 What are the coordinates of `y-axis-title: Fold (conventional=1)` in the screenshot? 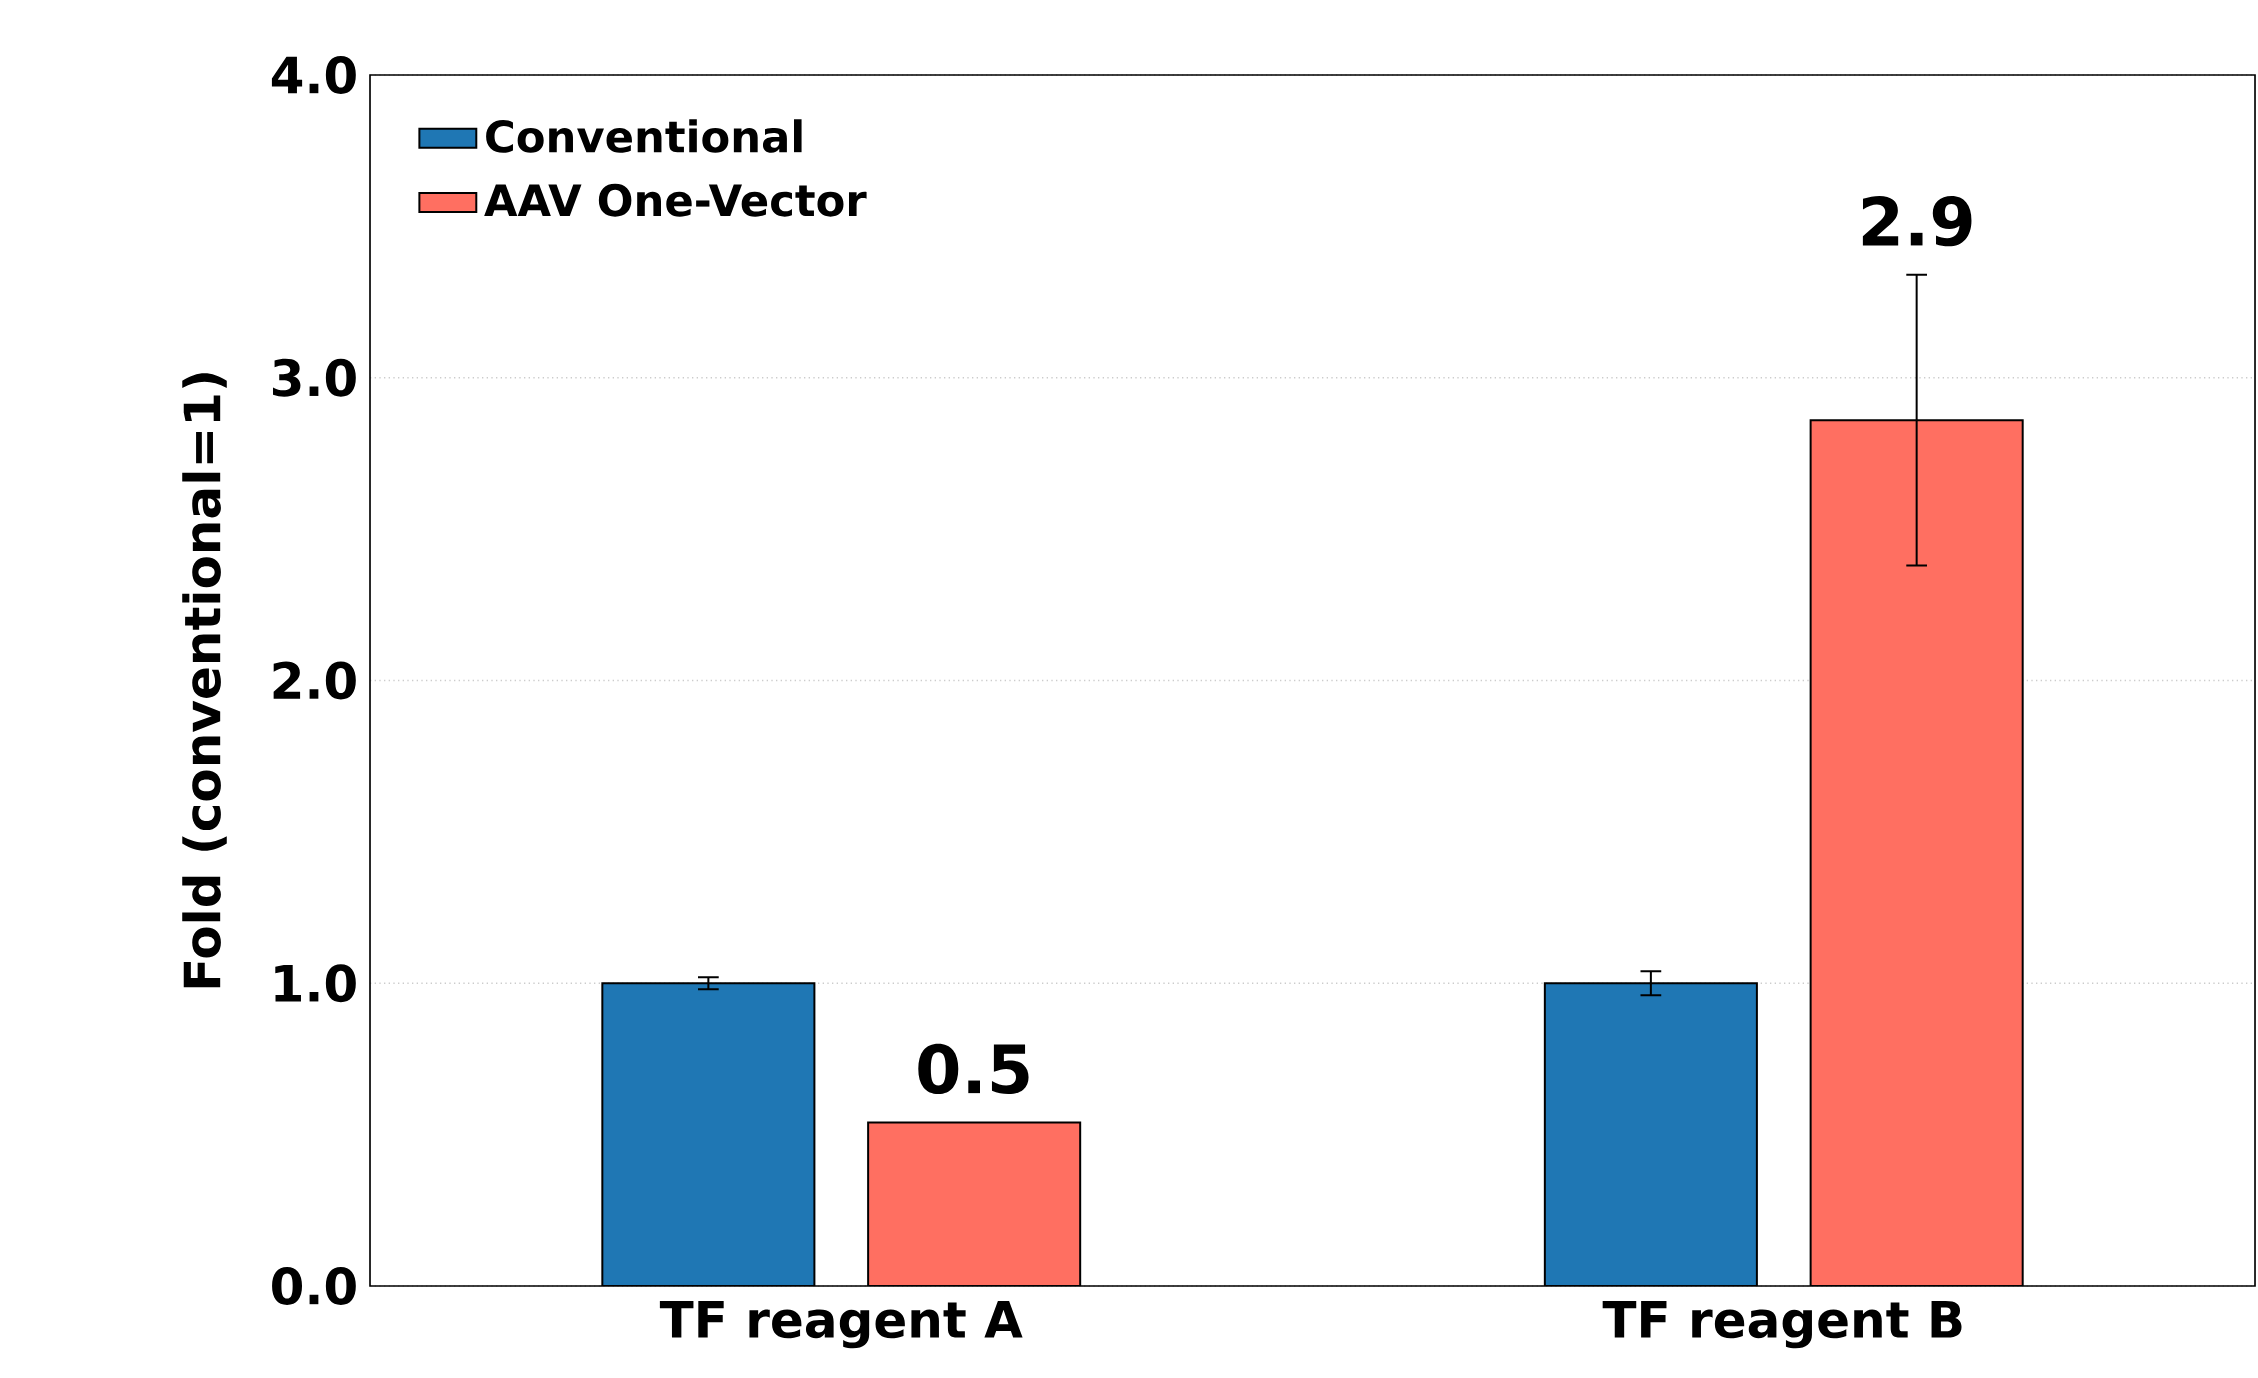 It's located at (204, 680).